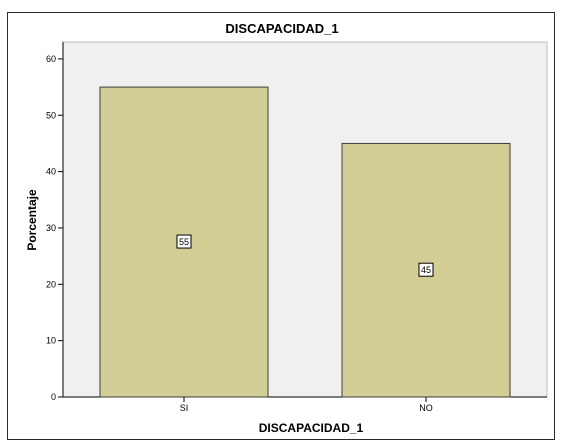 The width and height of the screenshot is (564, 443). I want to click on y-tick-label: 0, so click(53, 397).